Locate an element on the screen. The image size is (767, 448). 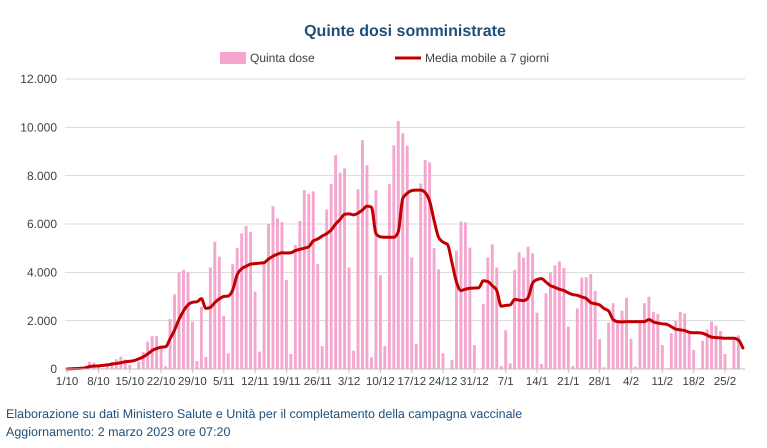
x-tick-label: 26/11 is located at coordinates (318, 382).